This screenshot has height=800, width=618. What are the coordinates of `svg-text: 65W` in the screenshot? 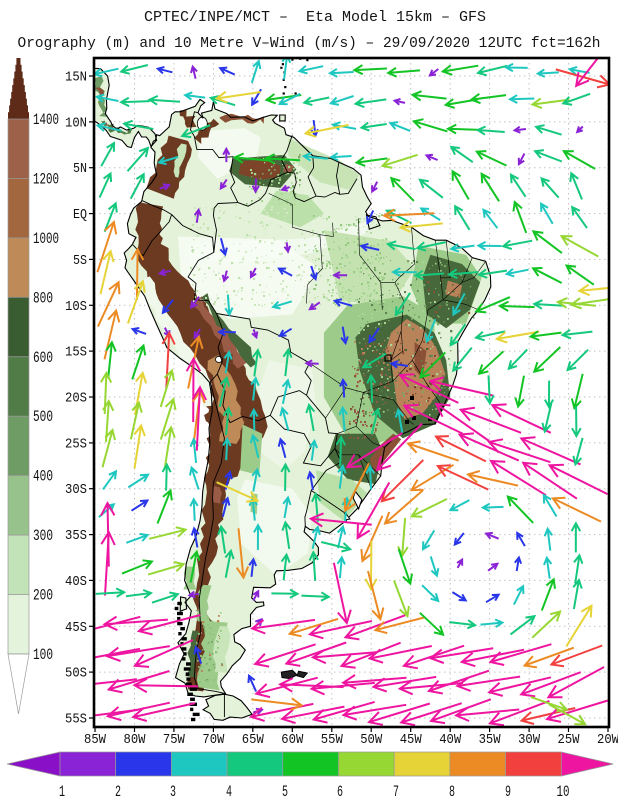 It's located at (253, 740).